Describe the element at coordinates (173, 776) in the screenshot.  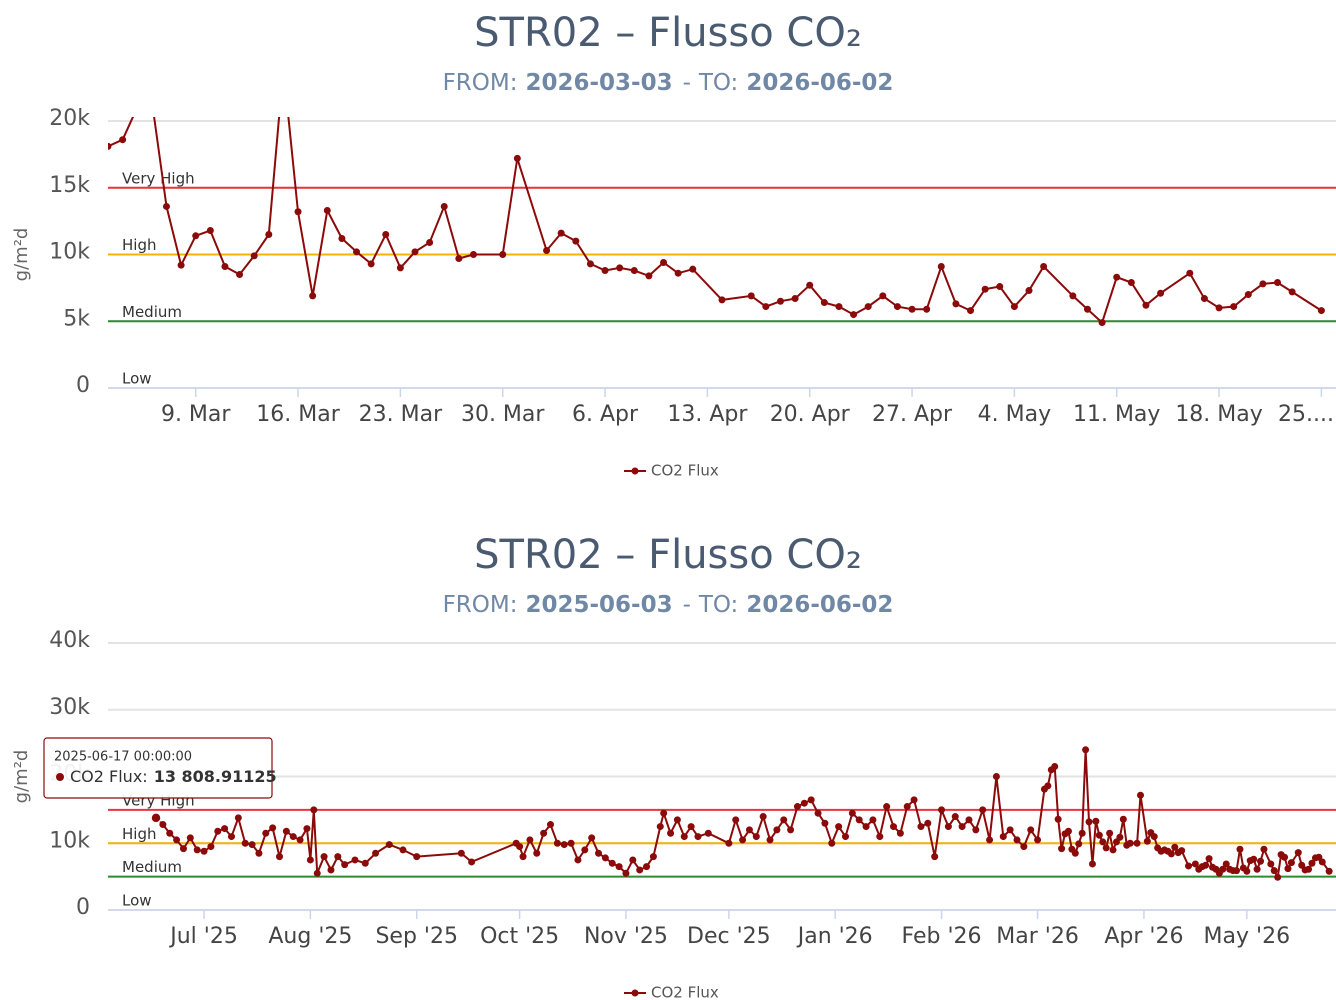
I see `tooltip-text: CO2 Flux: 13 808.91125` at that location.